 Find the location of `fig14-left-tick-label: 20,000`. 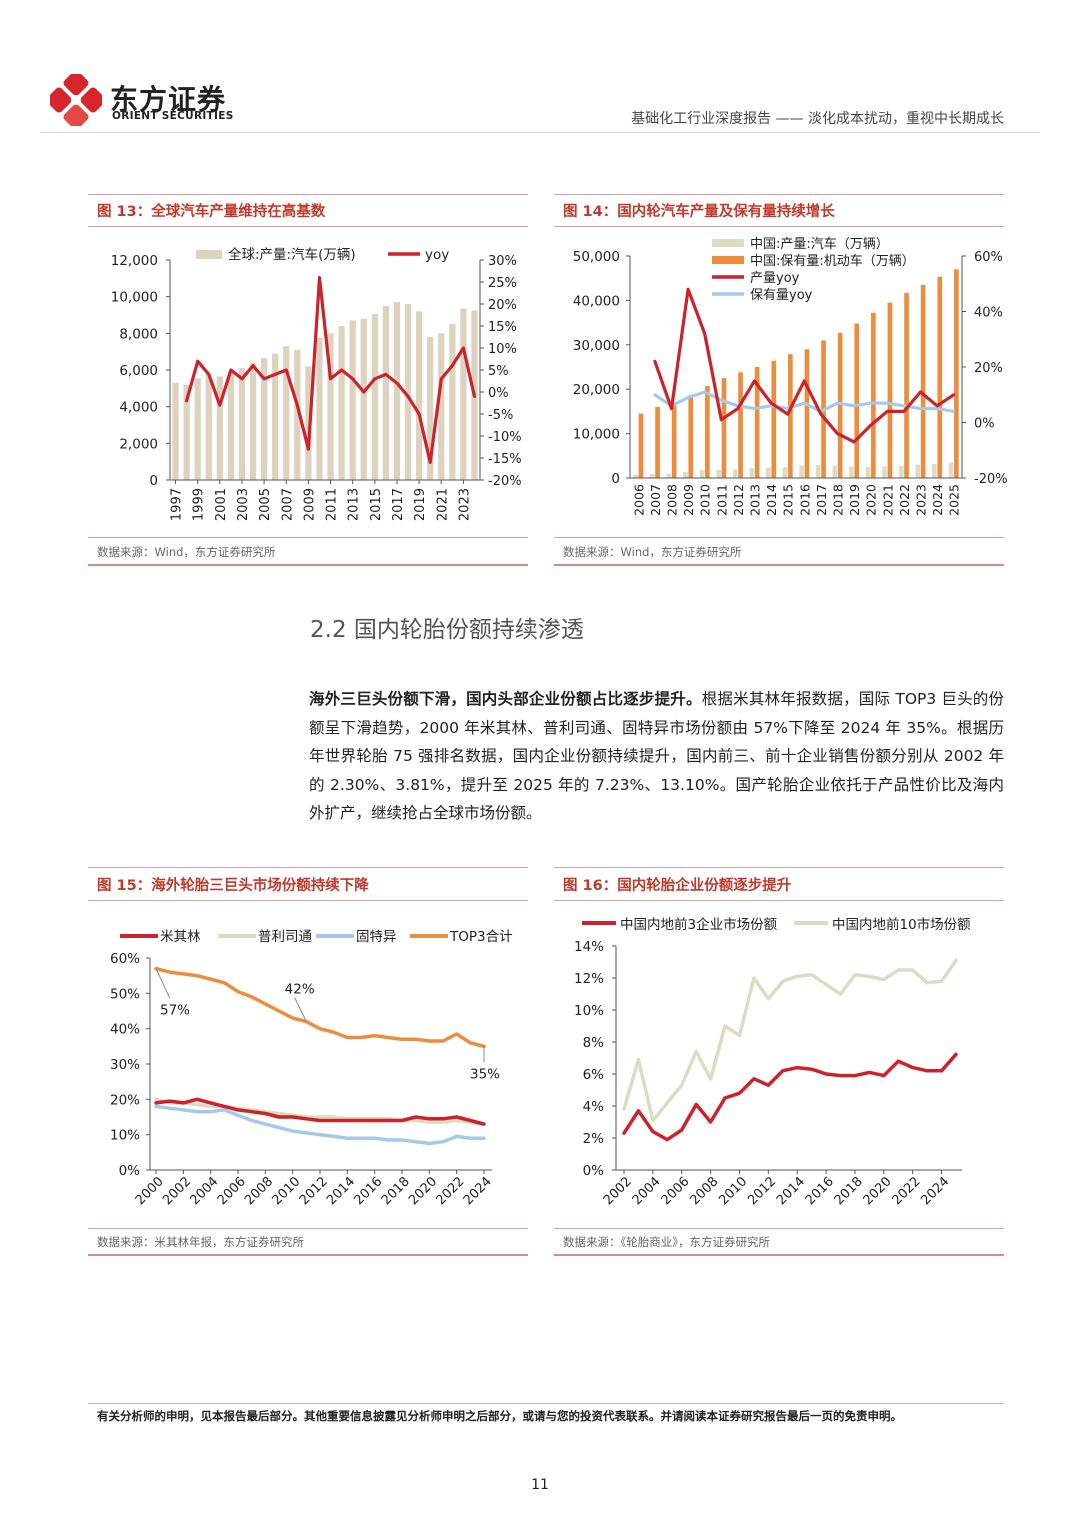

fig14-left-tick-label: 20,000 is located at coordinates (596, 390).